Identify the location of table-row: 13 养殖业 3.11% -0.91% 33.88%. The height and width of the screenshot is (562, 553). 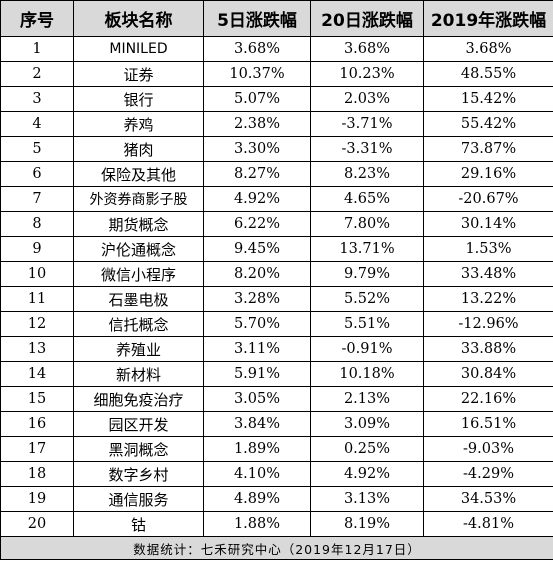
(276, 349).